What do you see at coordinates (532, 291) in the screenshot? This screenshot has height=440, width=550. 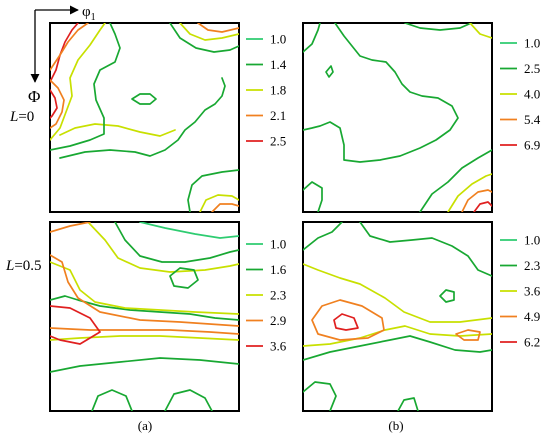 I see `legend-label-3: 3.6` at bounding box center [532, 291].